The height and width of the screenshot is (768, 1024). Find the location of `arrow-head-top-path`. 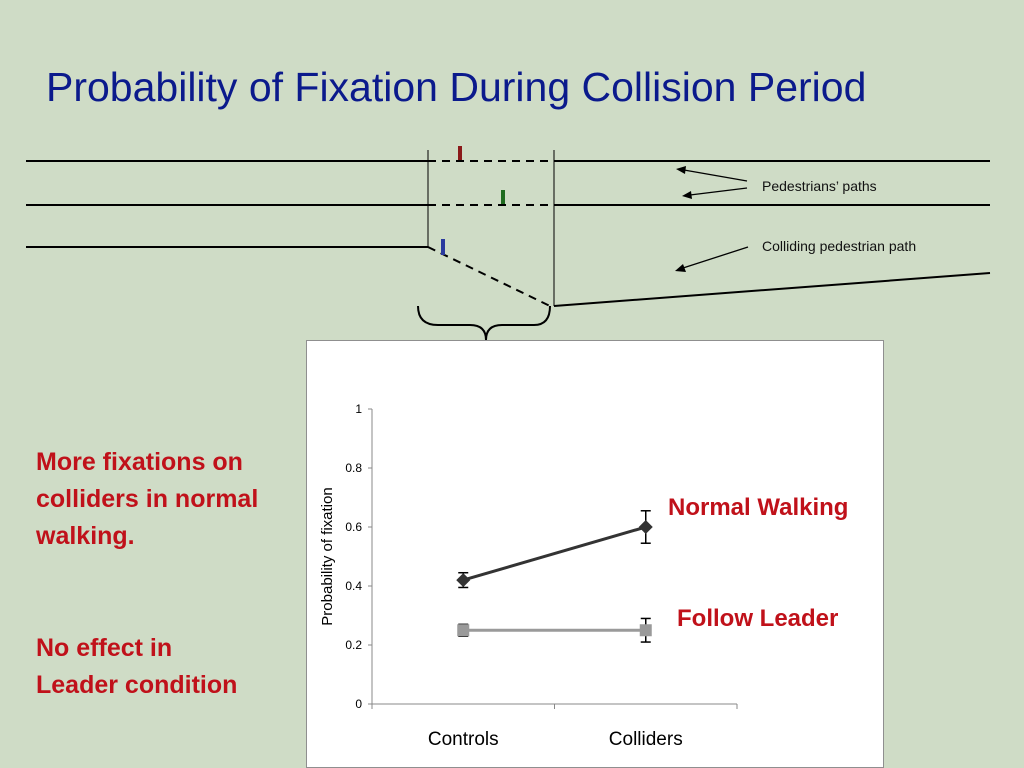

arrow-head-top-path is located at coordinates (681, 170).